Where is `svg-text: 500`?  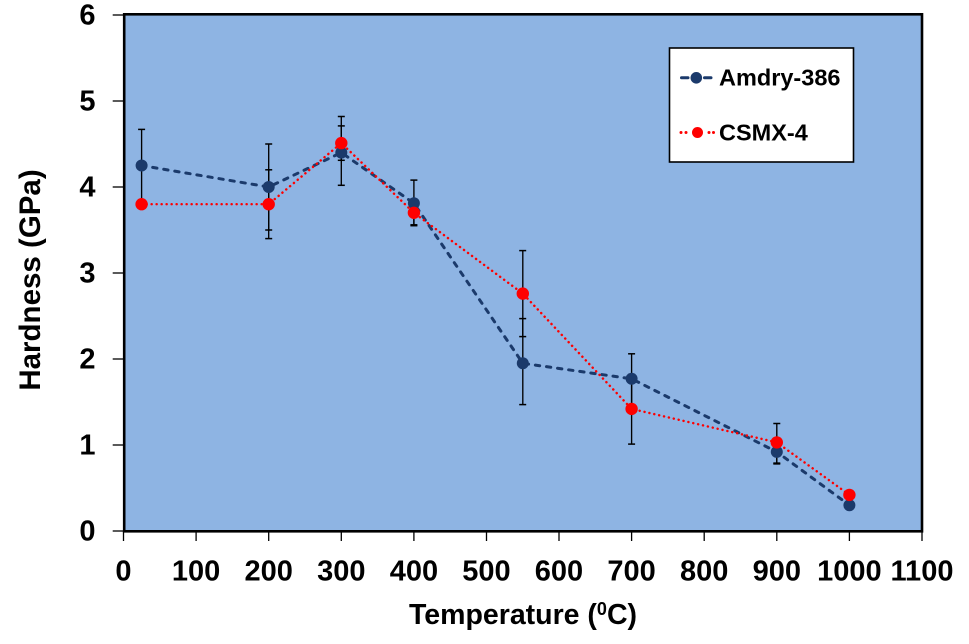
svg-text: 500 is located at coordinates (486, 572).